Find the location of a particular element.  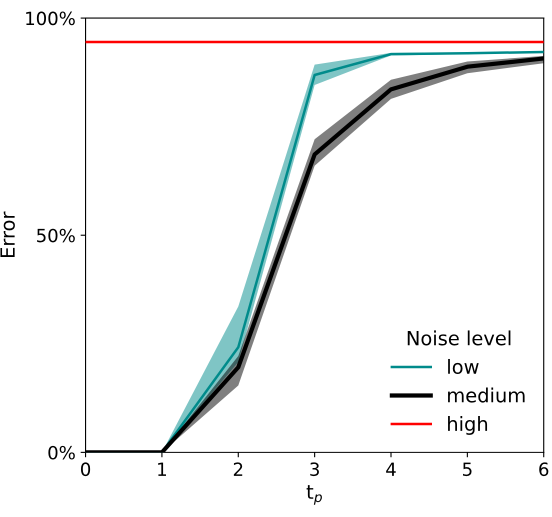

x-tick-label: 0 is located at coordinates (85, 469).